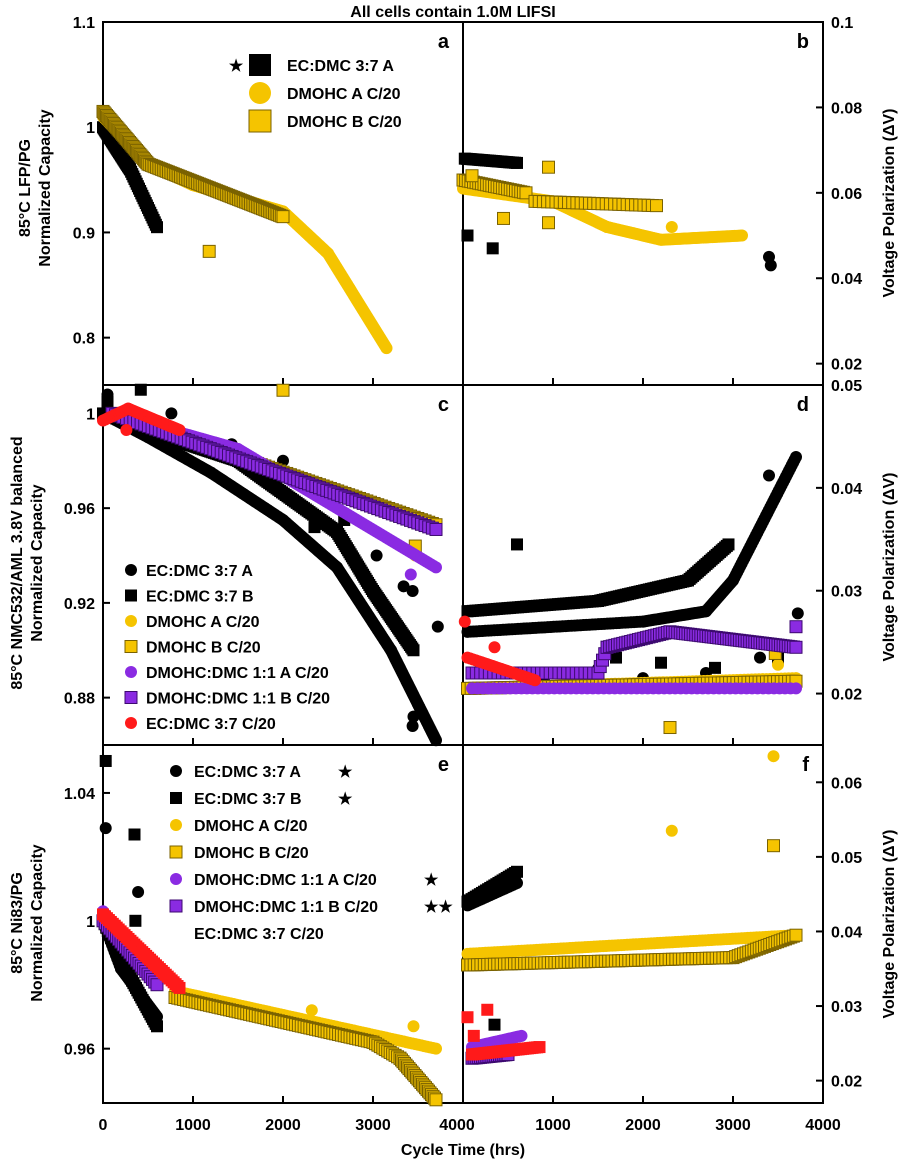 This screenshot has height=1162, width=907. What do you see at coordinates (846, 695) in the screenshot?
I see `ytick-label: 0.02` at bounding box center [846, 695].